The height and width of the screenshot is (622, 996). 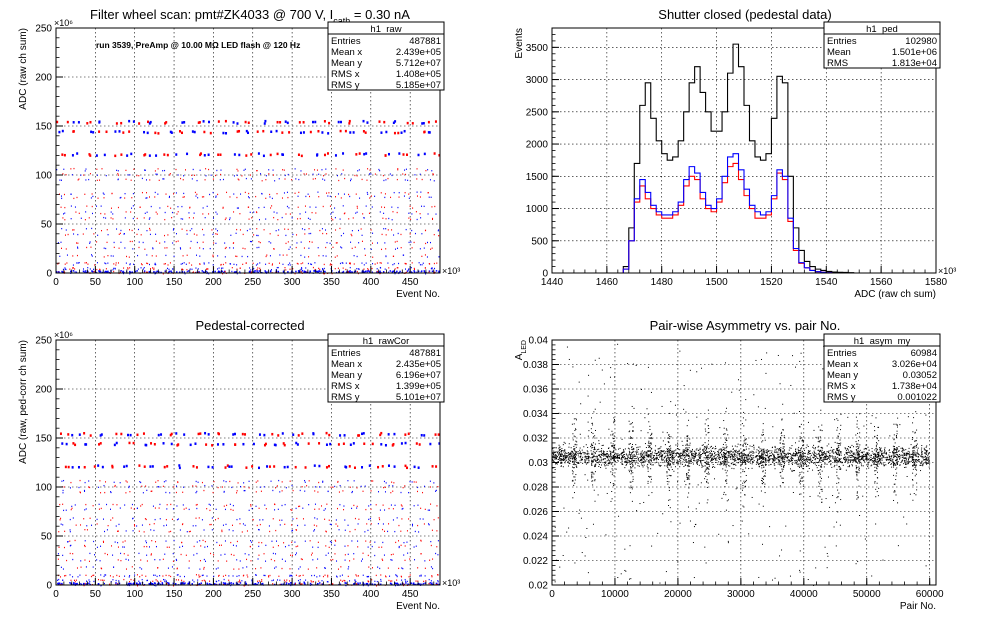 What do you see at coordinates (537, 209) in the screenshot?
I see `pedestal-ytick-label: 1000` at bounding box center [537, 209].